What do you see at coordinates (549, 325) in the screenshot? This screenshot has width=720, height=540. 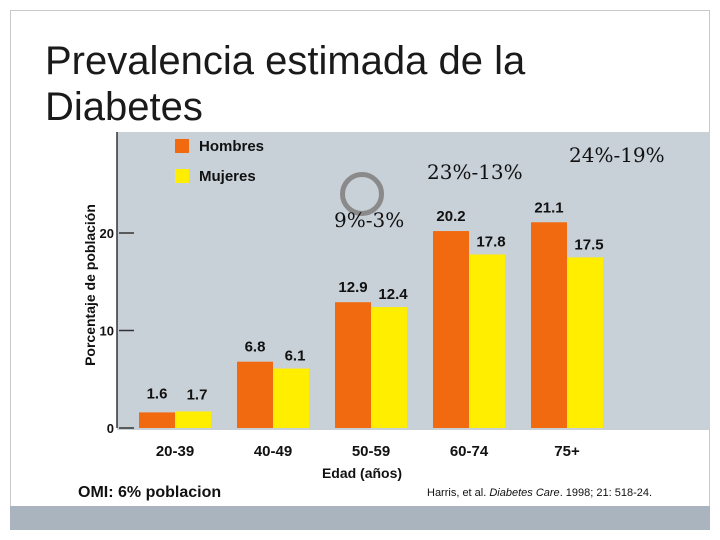 I see `bar-hombres-75+` at bounding box center [549, 325].